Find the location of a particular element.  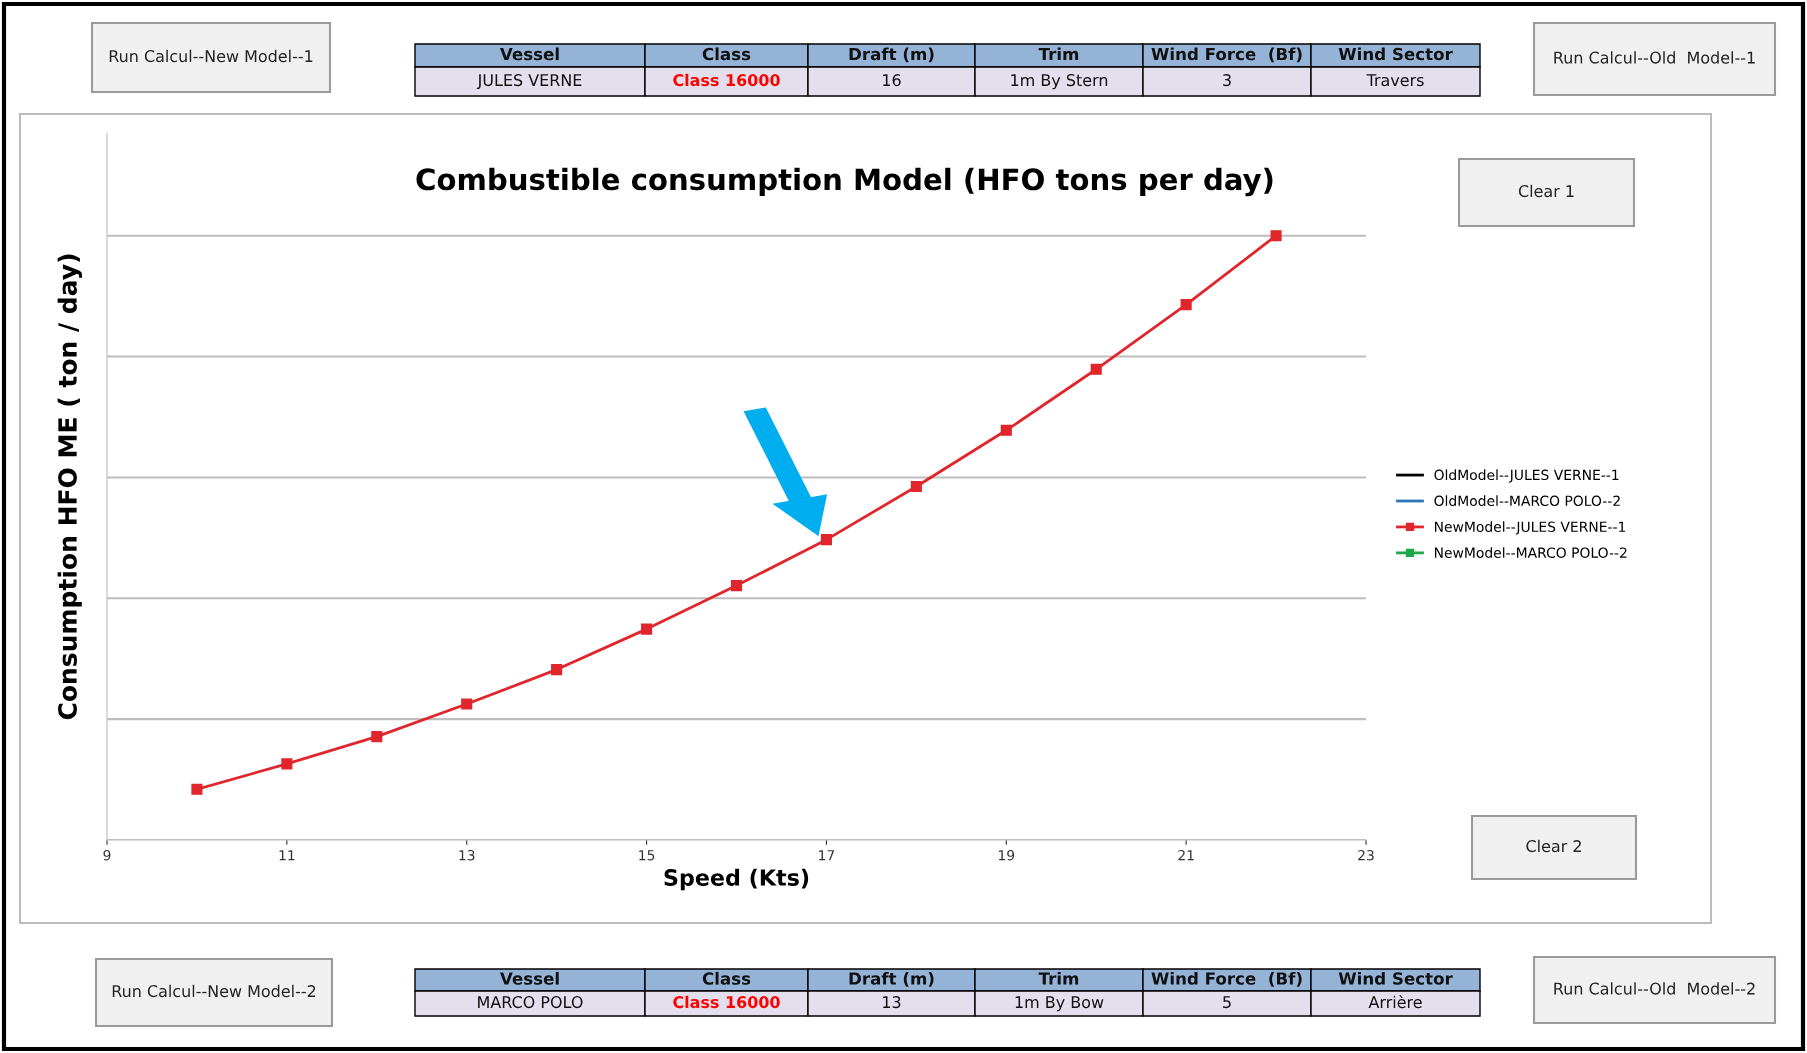

x-tick-label: 13 is located at coordinates (467, 855).